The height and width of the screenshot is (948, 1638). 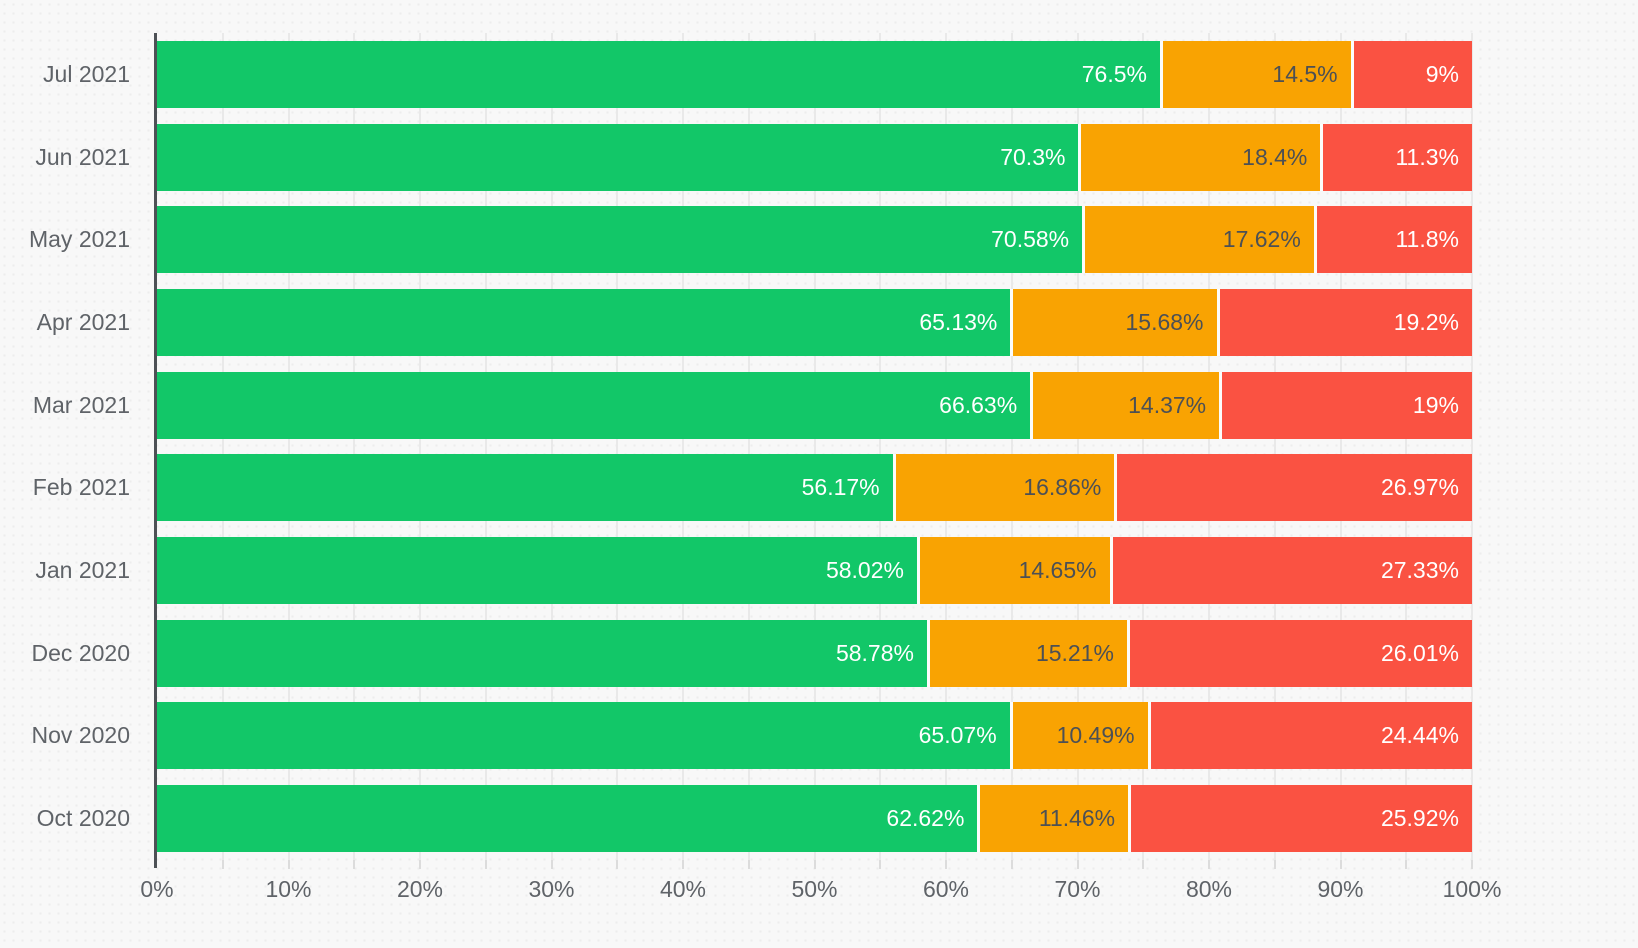 I want to click on stacked-bar: 58.02% 14.65% 27.33%, so click(x=814, y=571).